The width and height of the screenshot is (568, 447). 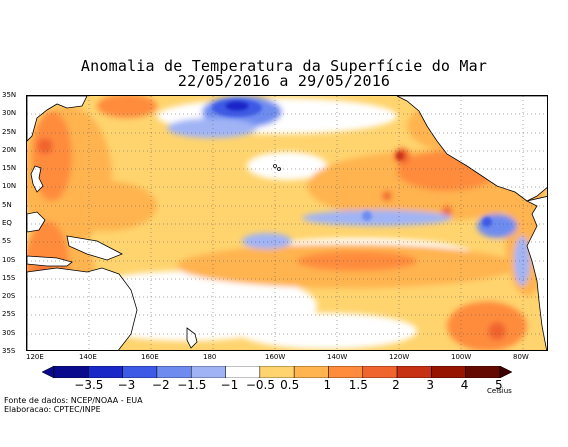 What do you see at coordinates (9, 149) in the screenshot?
I see `lat-label: 20N` at bounding box center [9, 149].